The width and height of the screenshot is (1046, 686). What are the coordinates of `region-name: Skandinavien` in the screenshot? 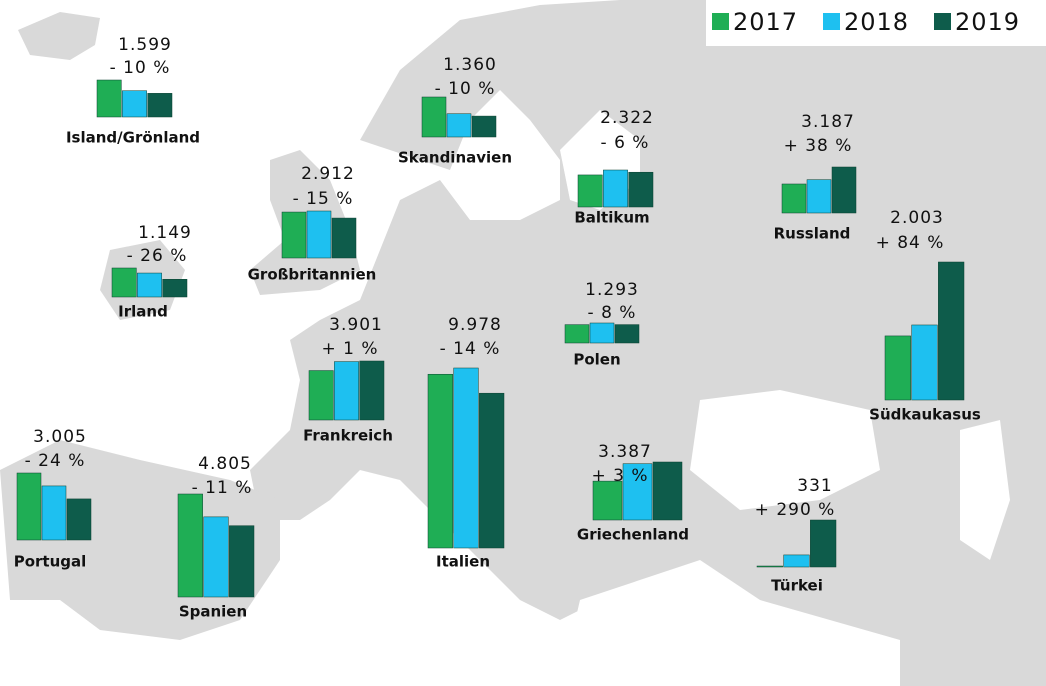 It's located at (455, 158).